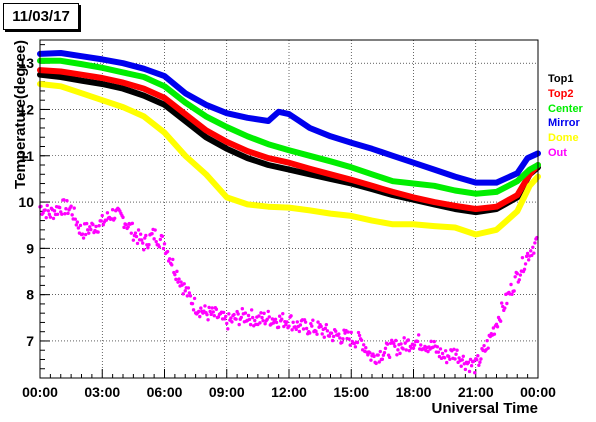  What do you see at coordinates (485, 408) in the screenshot?
I see `x-axis-label: Universal Time` at bounding box center [485, 408].